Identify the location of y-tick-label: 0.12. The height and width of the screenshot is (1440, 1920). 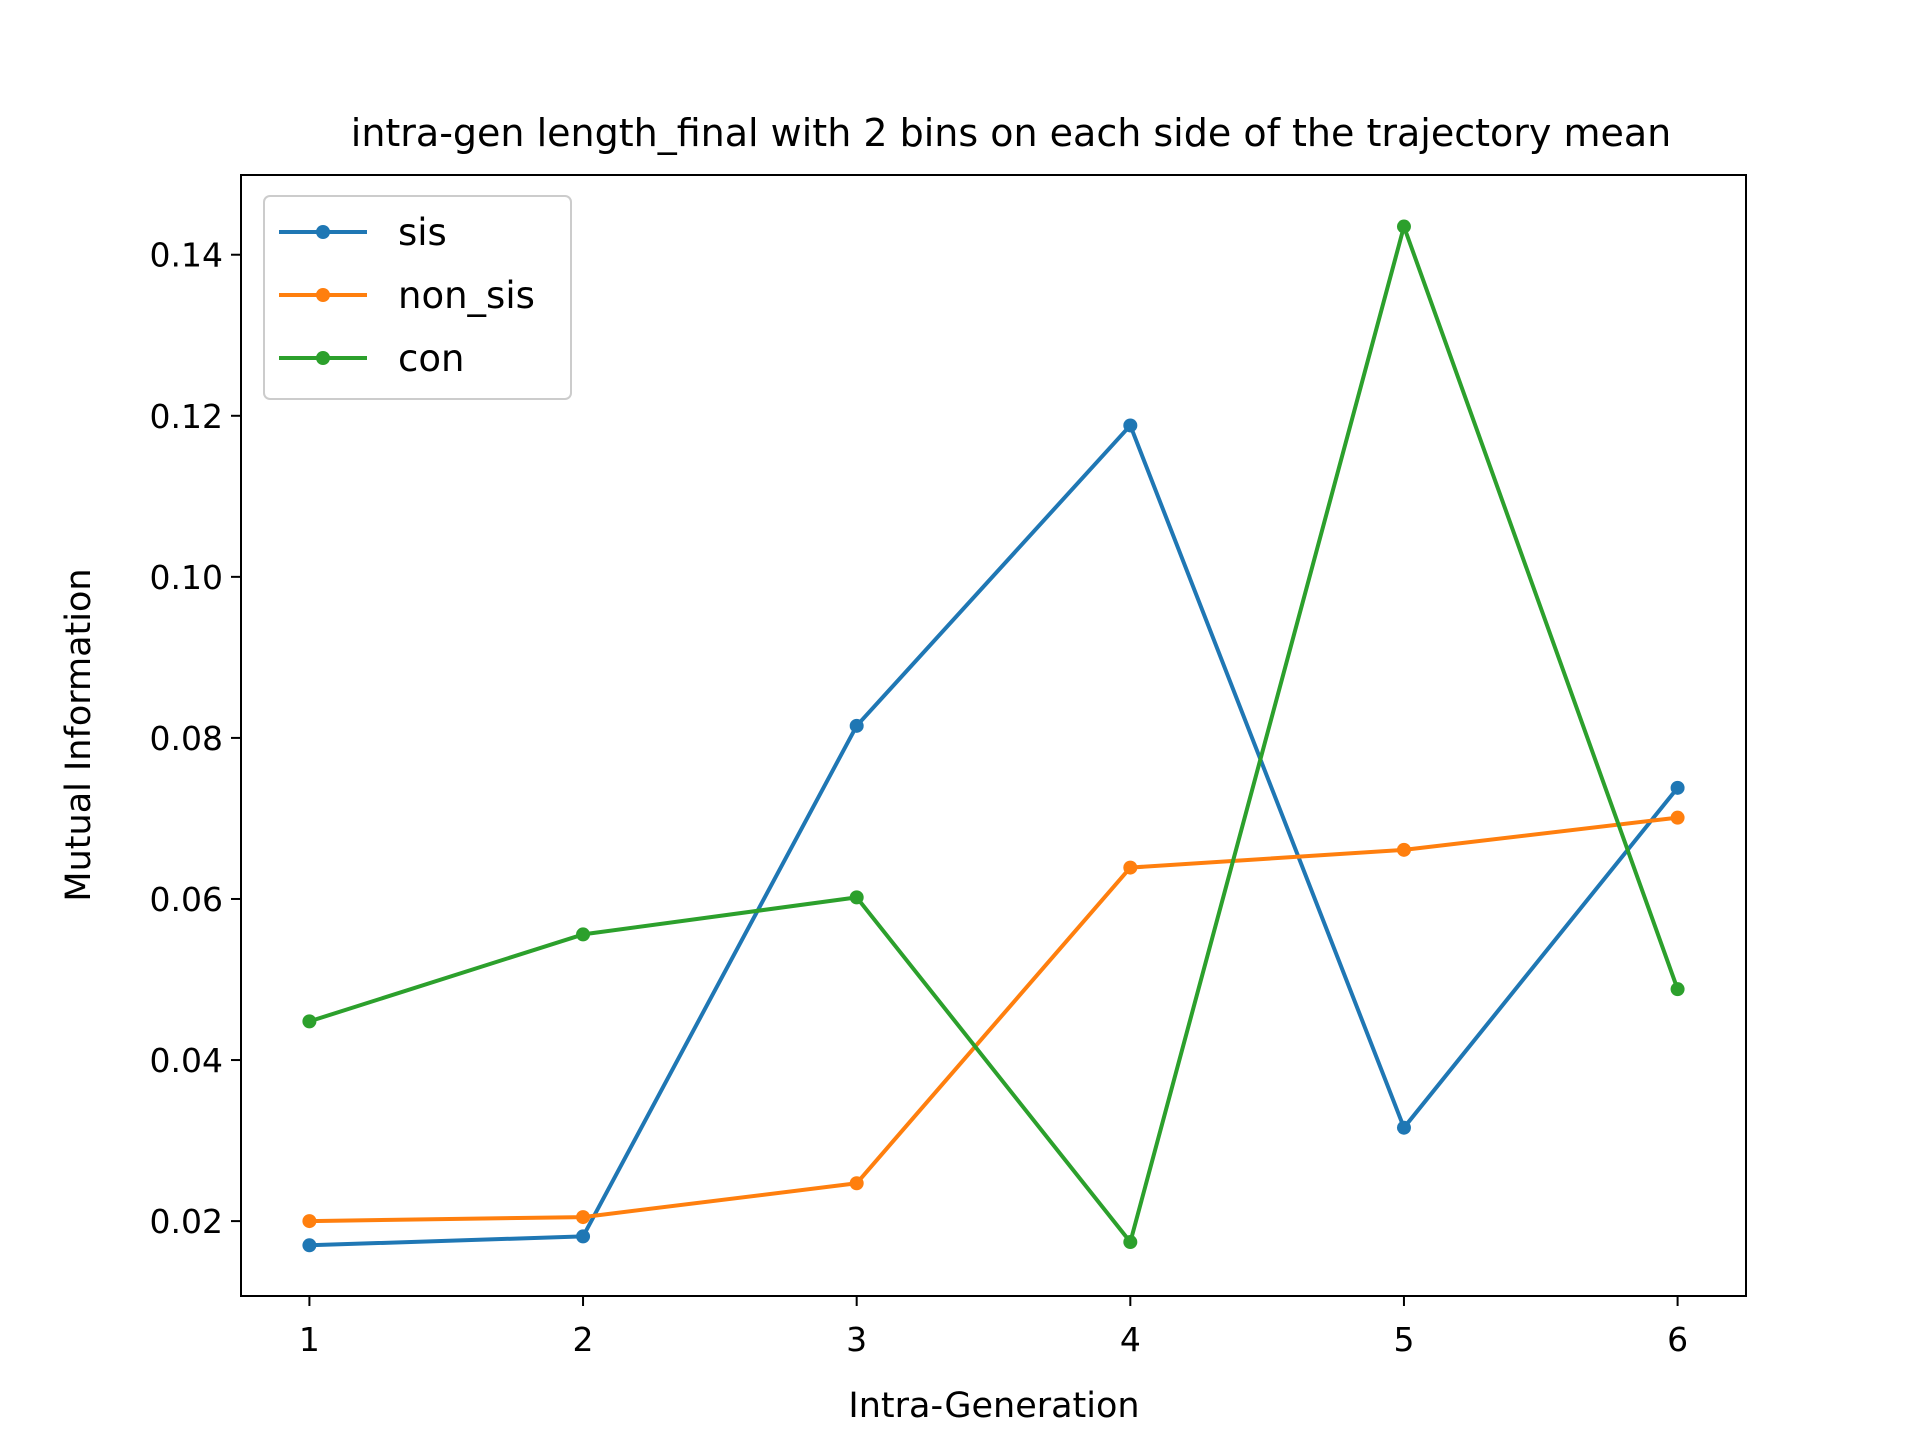
(186, 416).